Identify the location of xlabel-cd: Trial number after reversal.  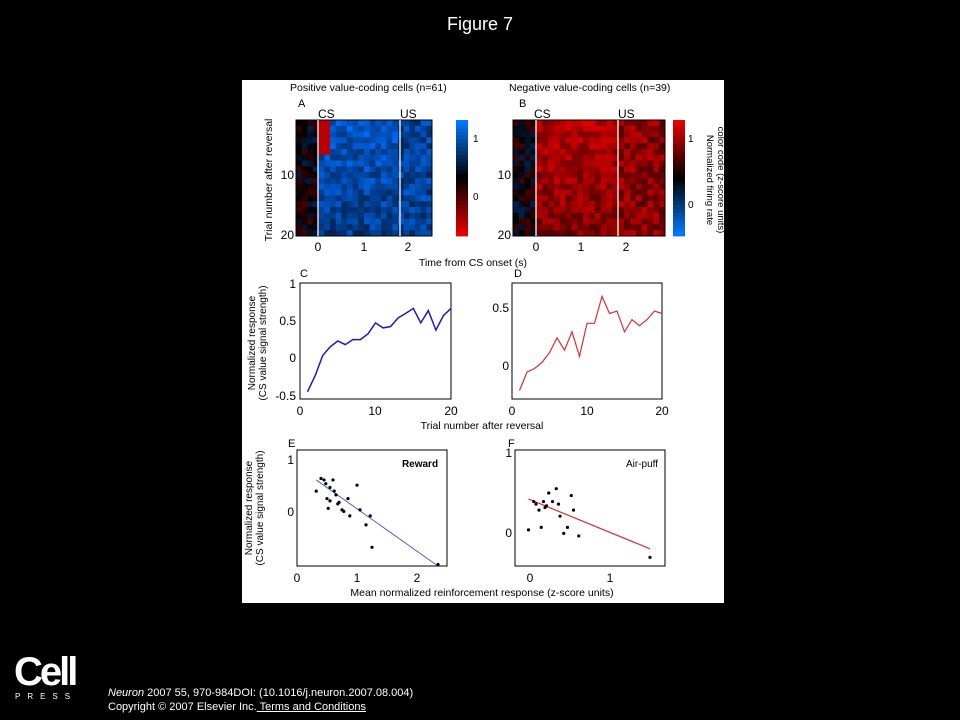
(482, 426).